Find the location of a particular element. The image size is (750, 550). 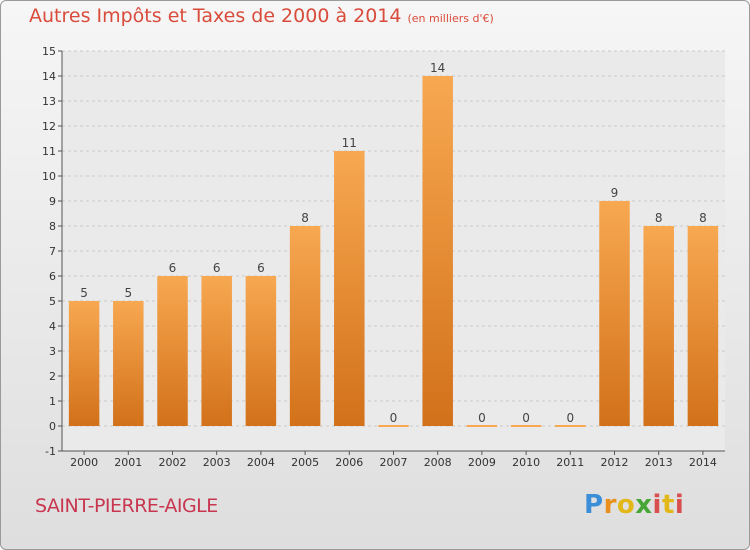

y-tick-label: 15 is located at coordinates (49, 51).